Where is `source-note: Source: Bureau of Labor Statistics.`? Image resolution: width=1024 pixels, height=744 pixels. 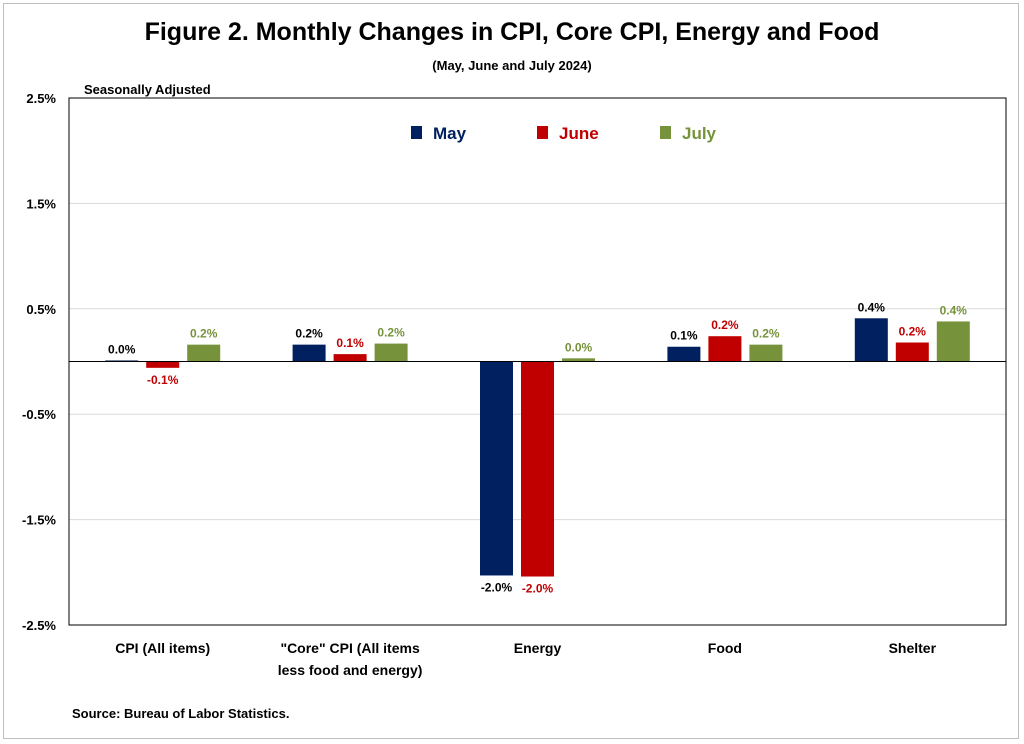
source-note: Source: Bureau of Labor Statistics. is located at coordinates (181, 713).